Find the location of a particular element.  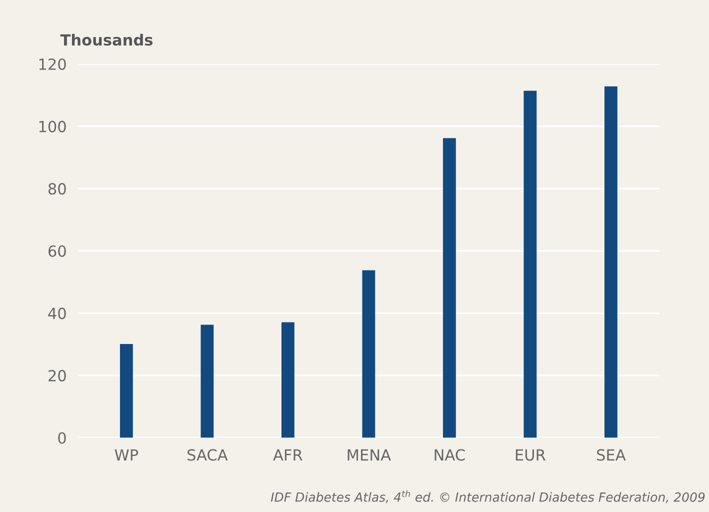

text: IDF Diabetes Atlas, 4$^{th}$ ed. © International Diabetes Federation, 2009 is located at coordinates (487, 497).